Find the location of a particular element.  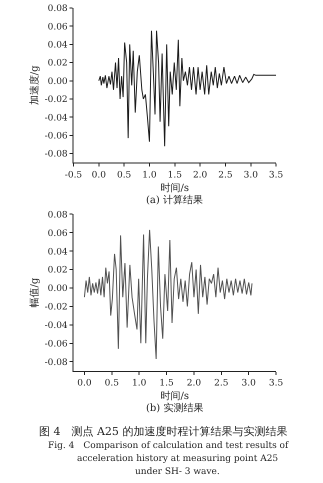

y-axis-title: 加速度/g is located at coordinates (34, 85).